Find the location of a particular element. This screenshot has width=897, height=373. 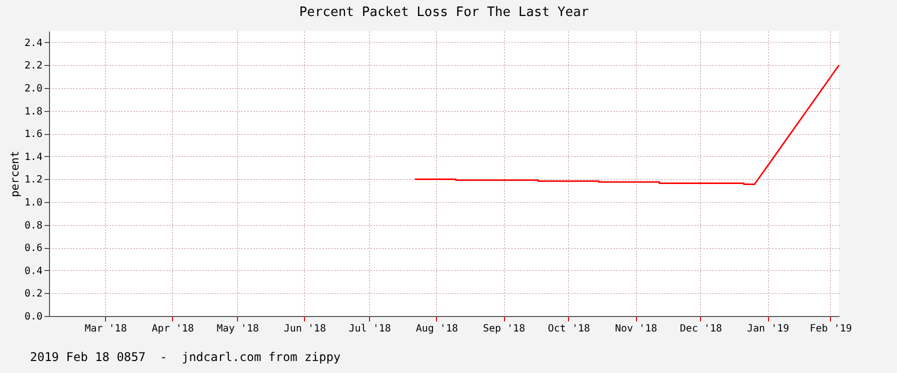

y-tick-label: 2.2 is located at coordinates (33, 66).